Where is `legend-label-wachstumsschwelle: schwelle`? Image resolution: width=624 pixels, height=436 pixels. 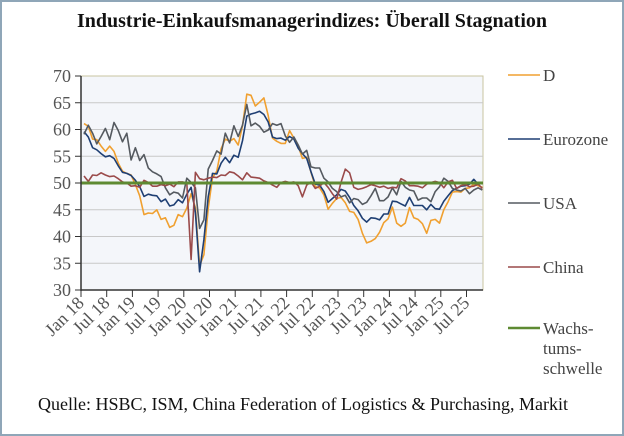 legend-label-wachstumsschwelle: schwelle is located at coordinates (572, 368).